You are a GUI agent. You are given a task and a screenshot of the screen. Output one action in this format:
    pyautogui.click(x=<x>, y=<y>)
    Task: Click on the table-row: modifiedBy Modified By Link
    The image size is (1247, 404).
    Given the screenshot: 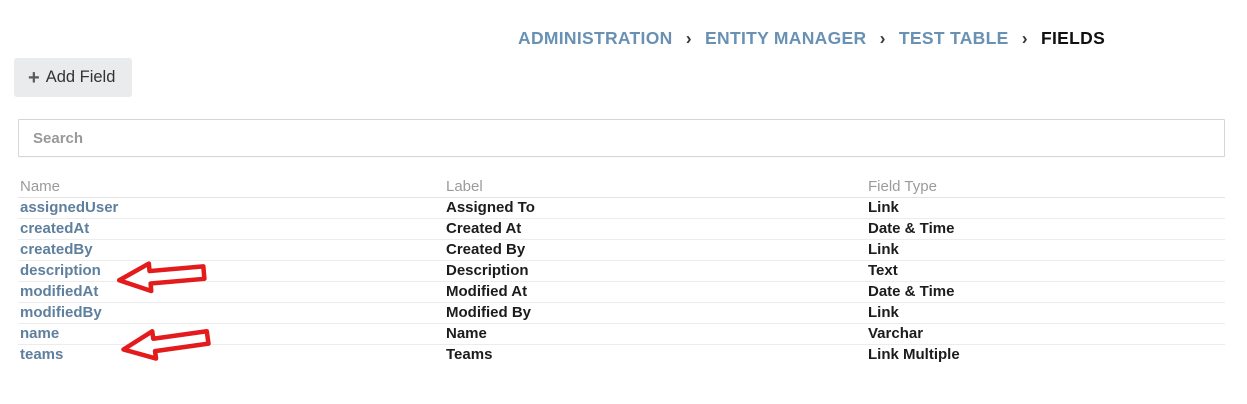 What is the action you would take?
    pyautogui.click(x=621, y=312)
    